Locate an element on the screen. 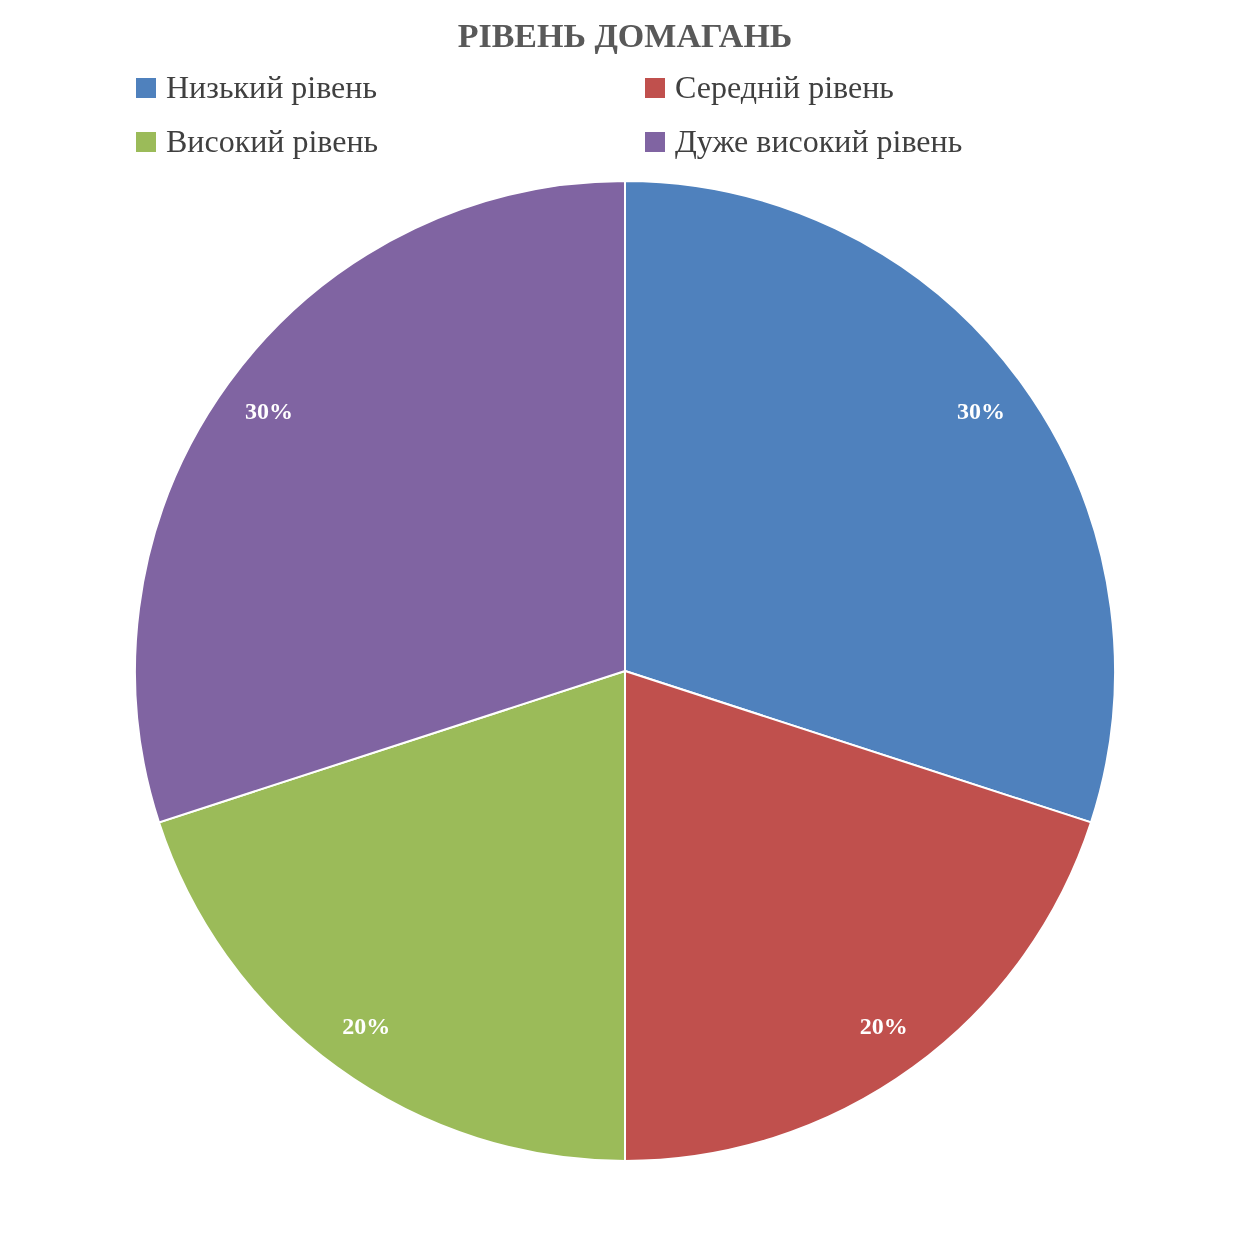 This screenshot has width=1250, height=1245. legend-label: Середній рівень is located at coordinates (784, 87).